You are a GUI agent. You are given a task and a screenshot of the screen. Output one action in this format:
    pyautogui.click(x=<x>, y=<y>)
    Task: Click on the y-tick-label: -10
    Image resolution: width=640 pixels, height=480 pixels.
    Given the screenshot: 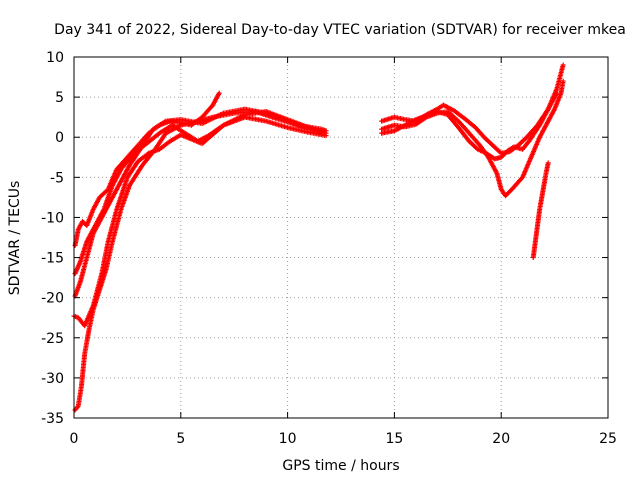 What is the action you would take?
    pyautogui.click(x=52, y=218)
    